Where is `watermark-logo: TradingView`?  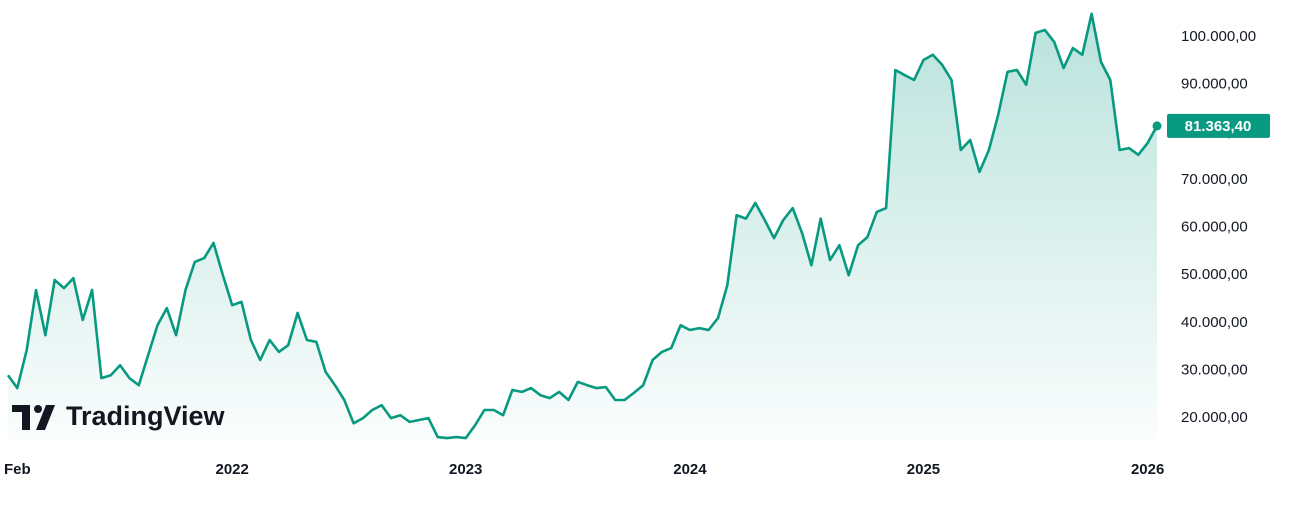
watermark-logo: TradingView is located at coordinates (119, 416).